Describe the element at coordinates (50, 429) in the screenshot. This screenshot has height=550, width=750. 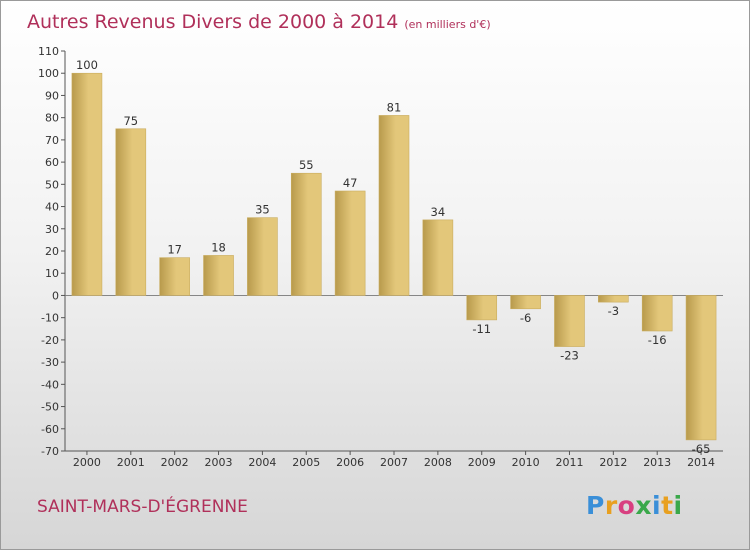
I see `y-tick-label: -60` at that location.